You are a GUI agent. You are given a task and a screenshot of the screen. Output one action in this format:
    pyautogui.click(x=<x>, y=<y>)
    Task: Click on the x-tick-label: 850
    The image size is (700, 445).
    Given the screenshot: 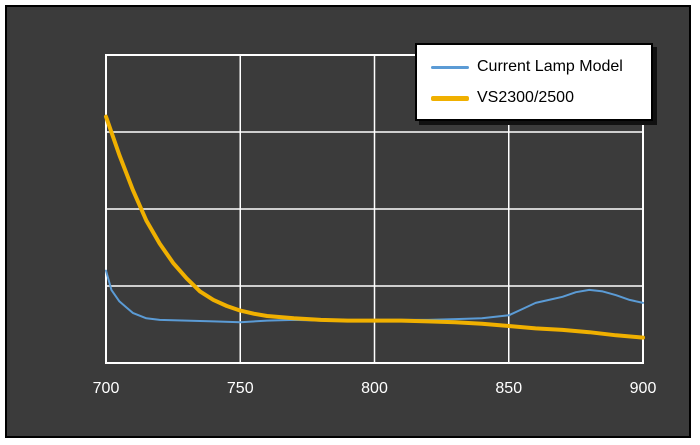 What is the action you would take?
    pyautogui.click(x=508, y=388)
    